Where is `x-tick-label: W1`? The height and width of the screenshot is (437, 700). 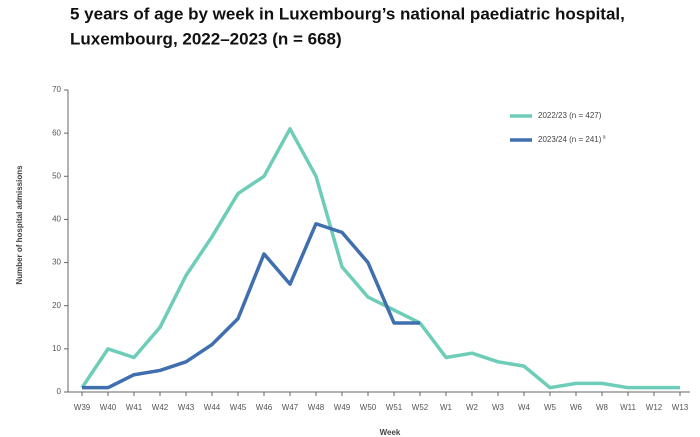 x-tick-label: W1 is located at coordinates (446, 407).